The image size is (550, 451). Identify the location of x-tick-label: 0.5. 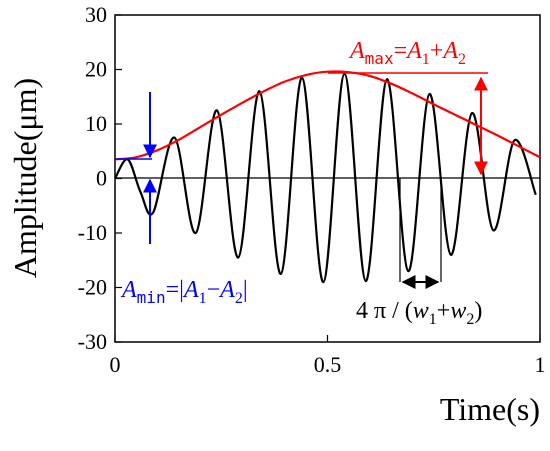
(328, 364).